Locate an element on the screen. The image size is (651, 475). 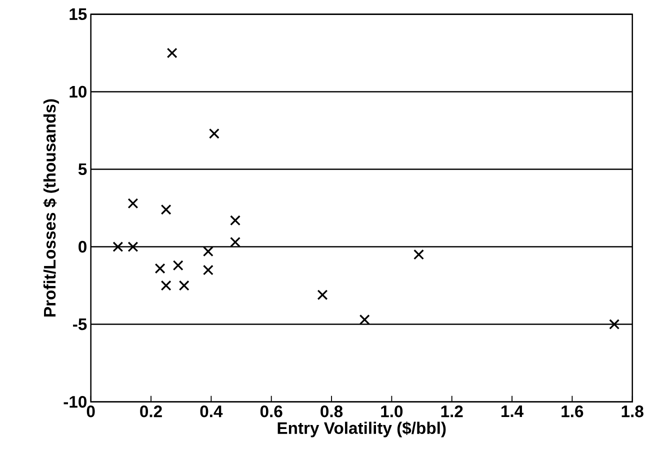
x-tick-label: 0.4 is located at coordinates (211, 412).